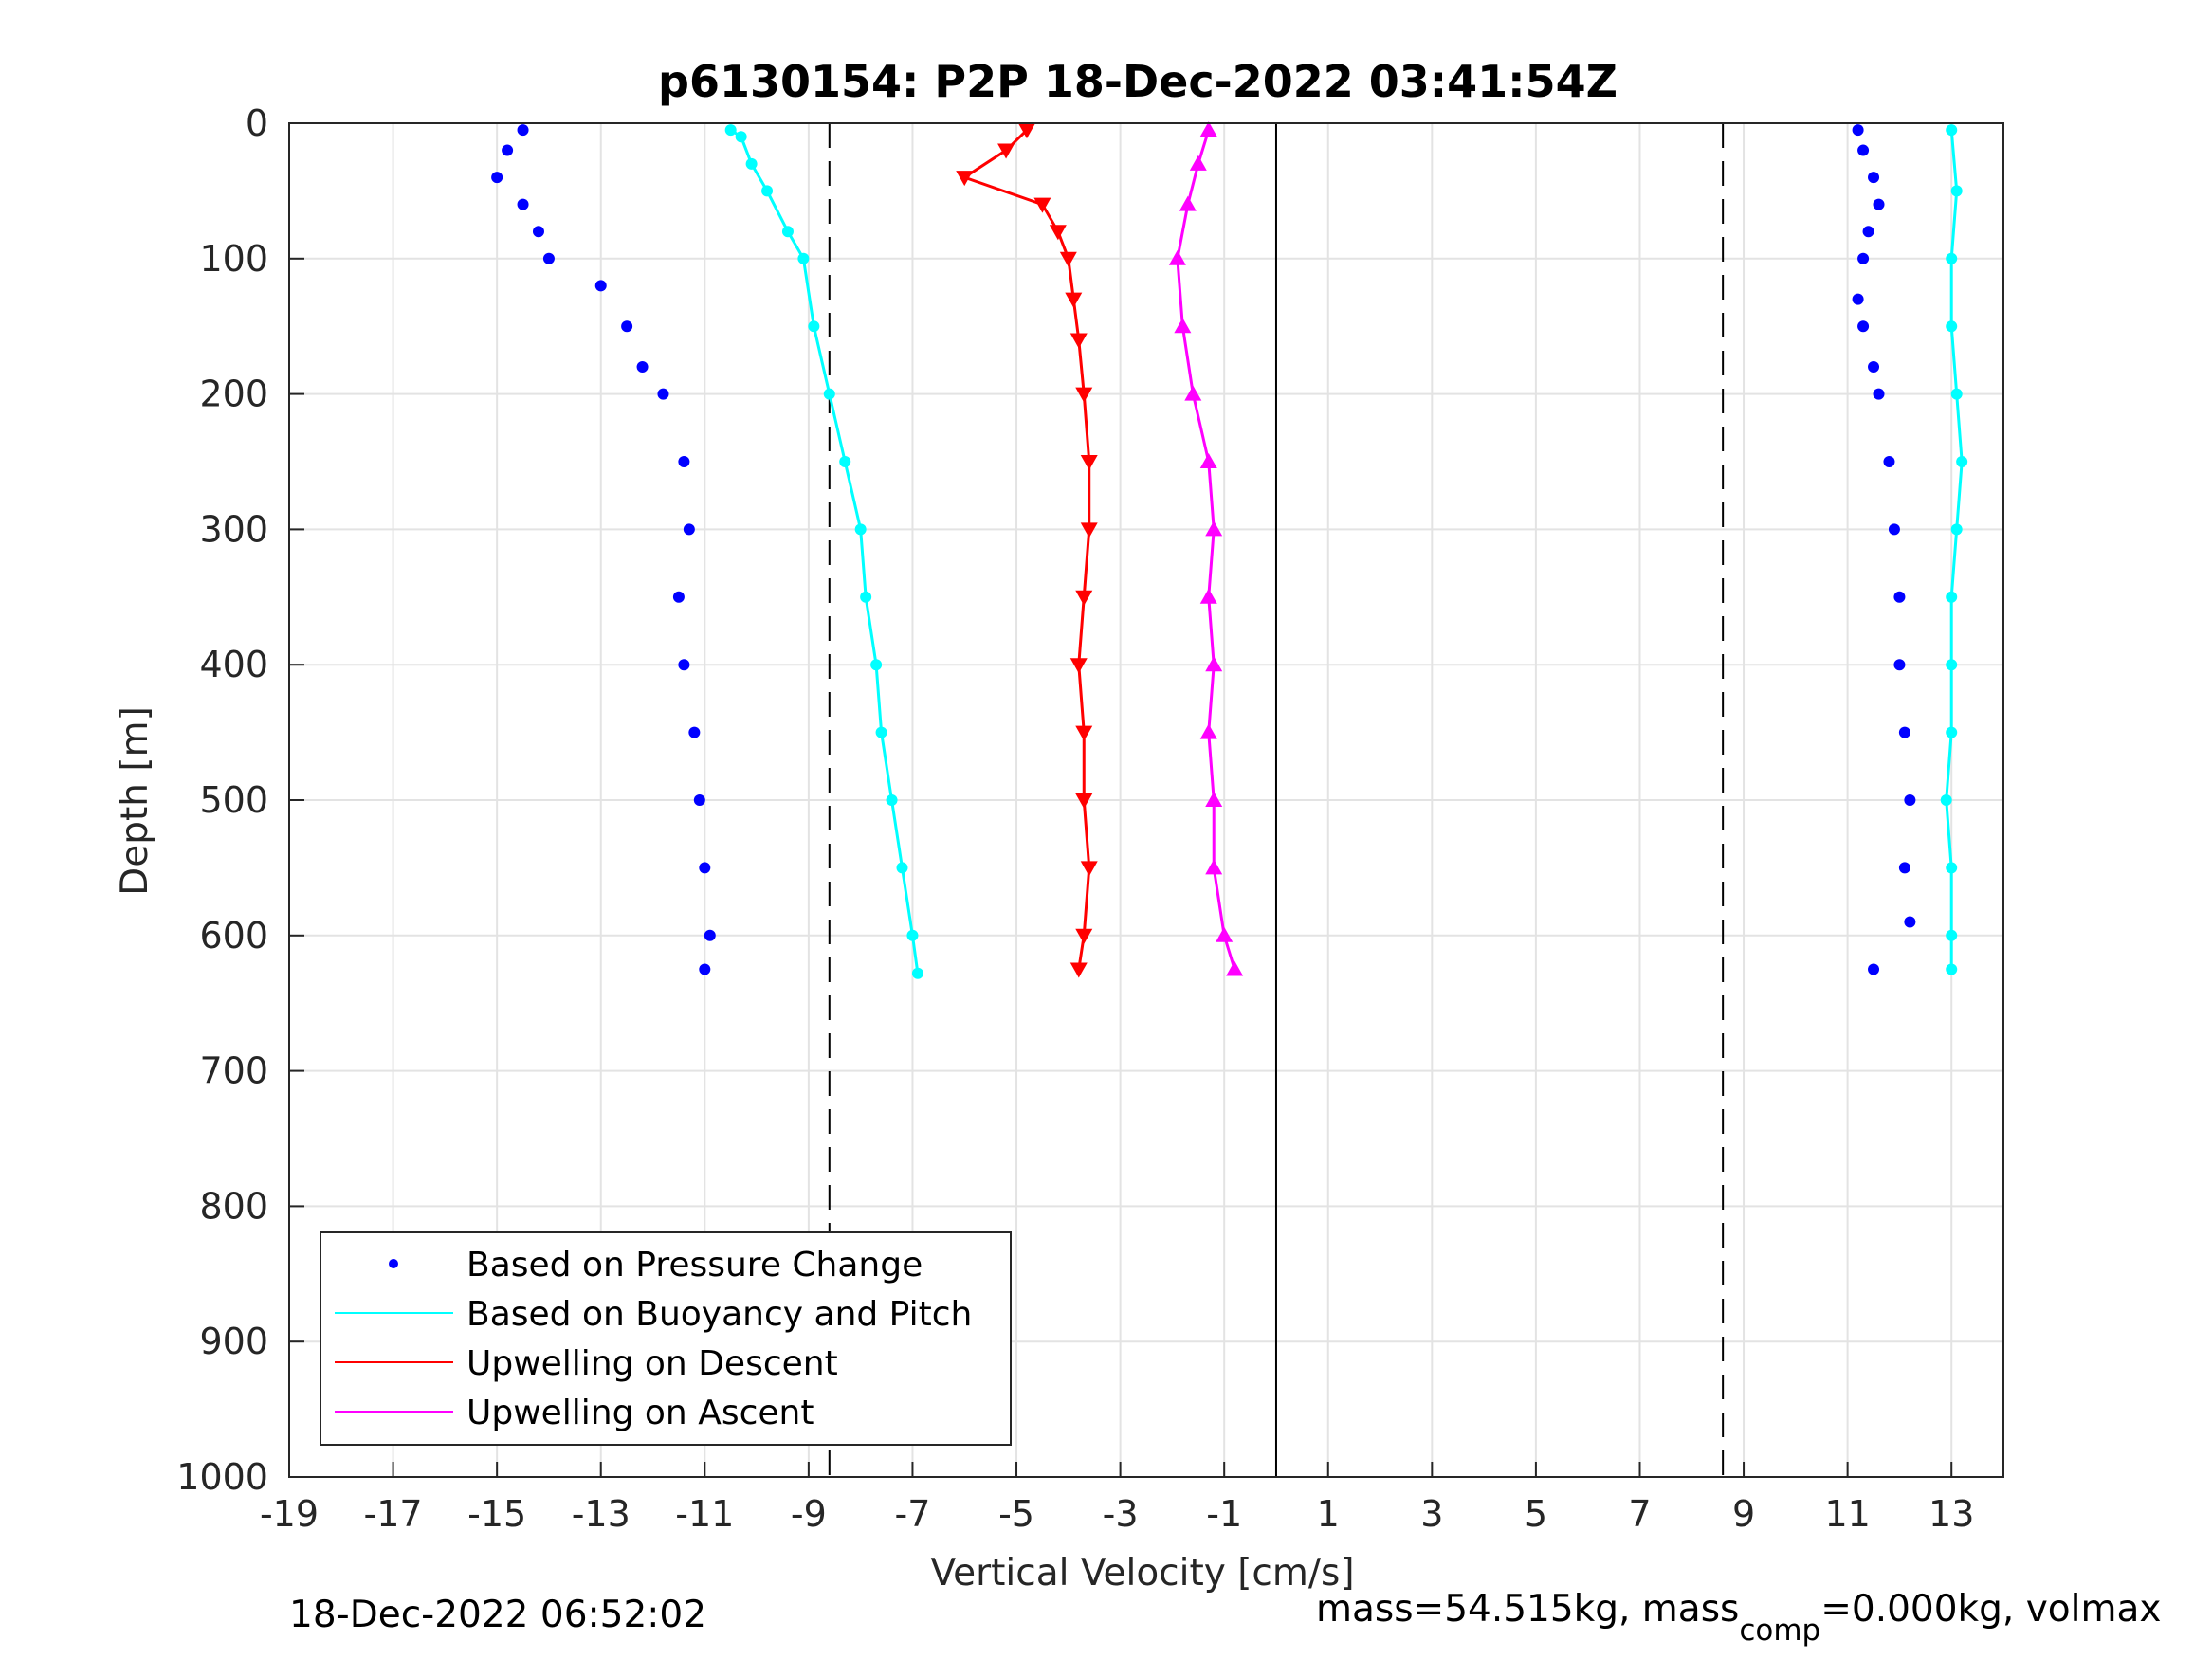 The height and width of the screenshot is (1659, 2212). Describe the element at coordinates (1743, 1514) in the screenshot. I see `x-tick-label: 9` at that location.